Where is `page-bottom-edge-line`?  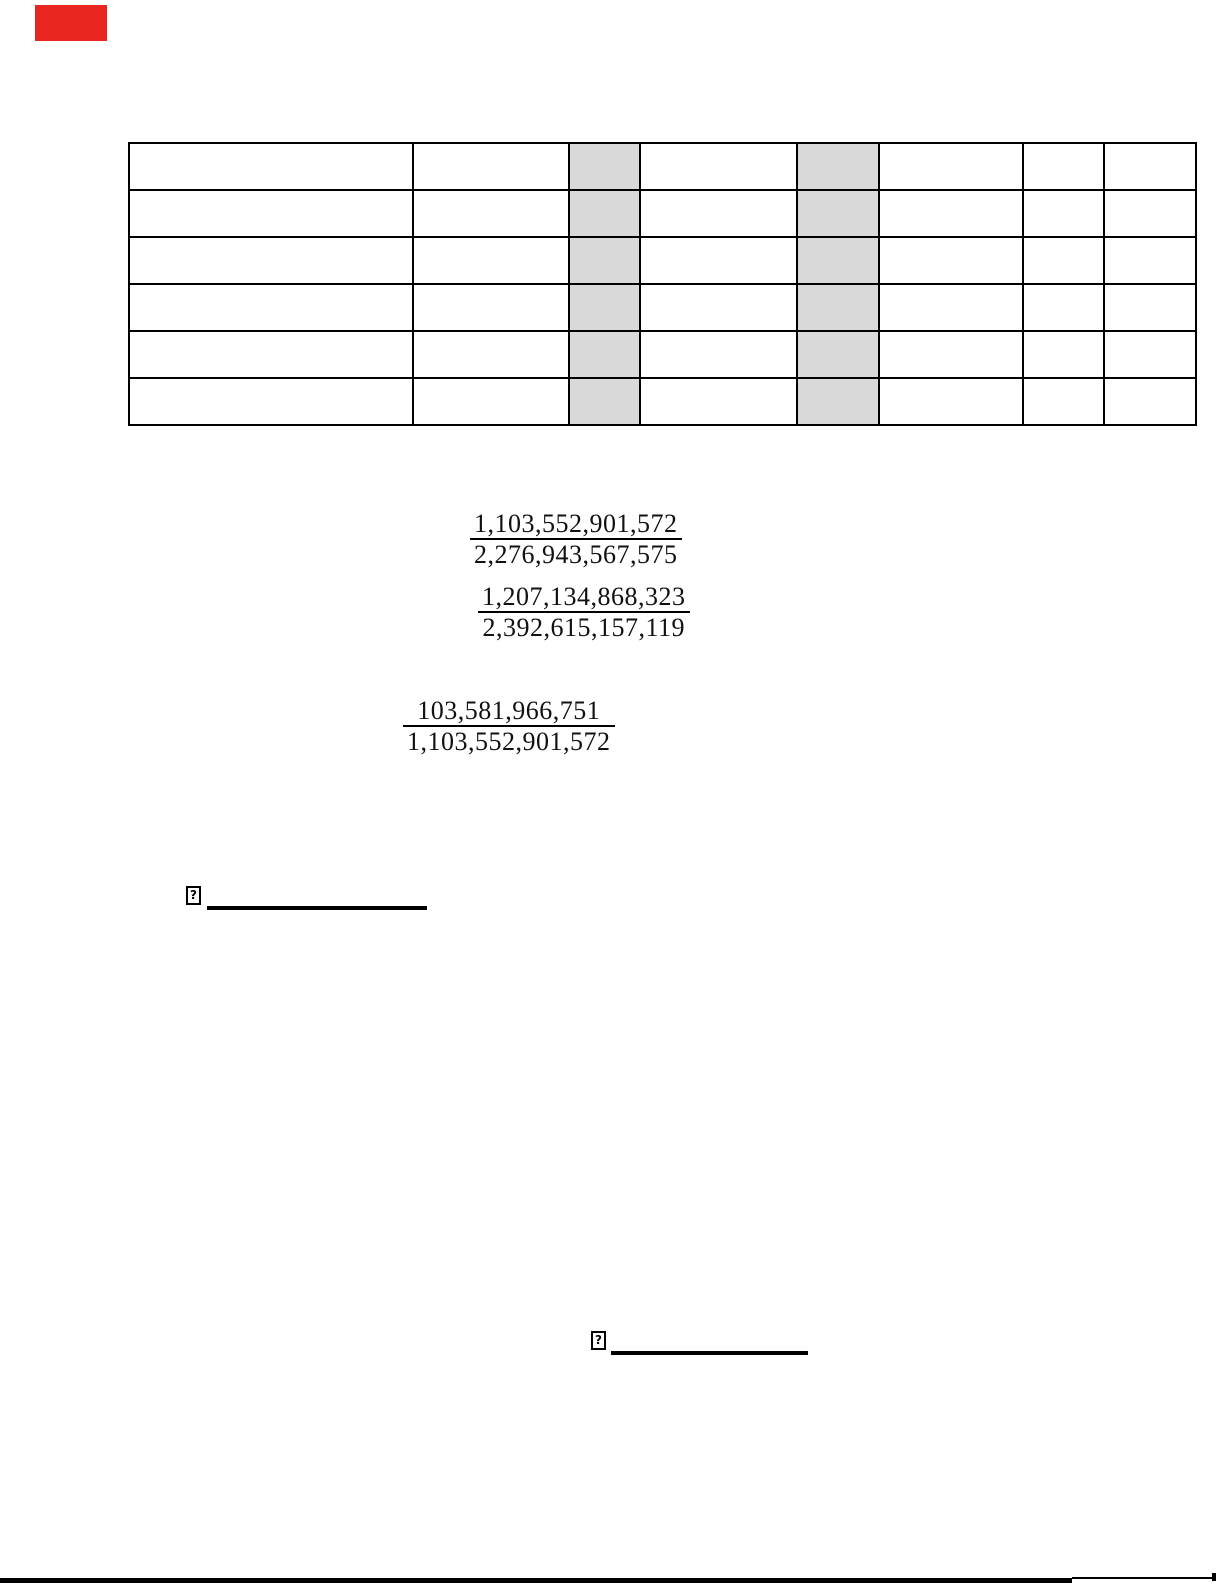
page-bottom-edge-line is located at coordinates (1142, 1578).